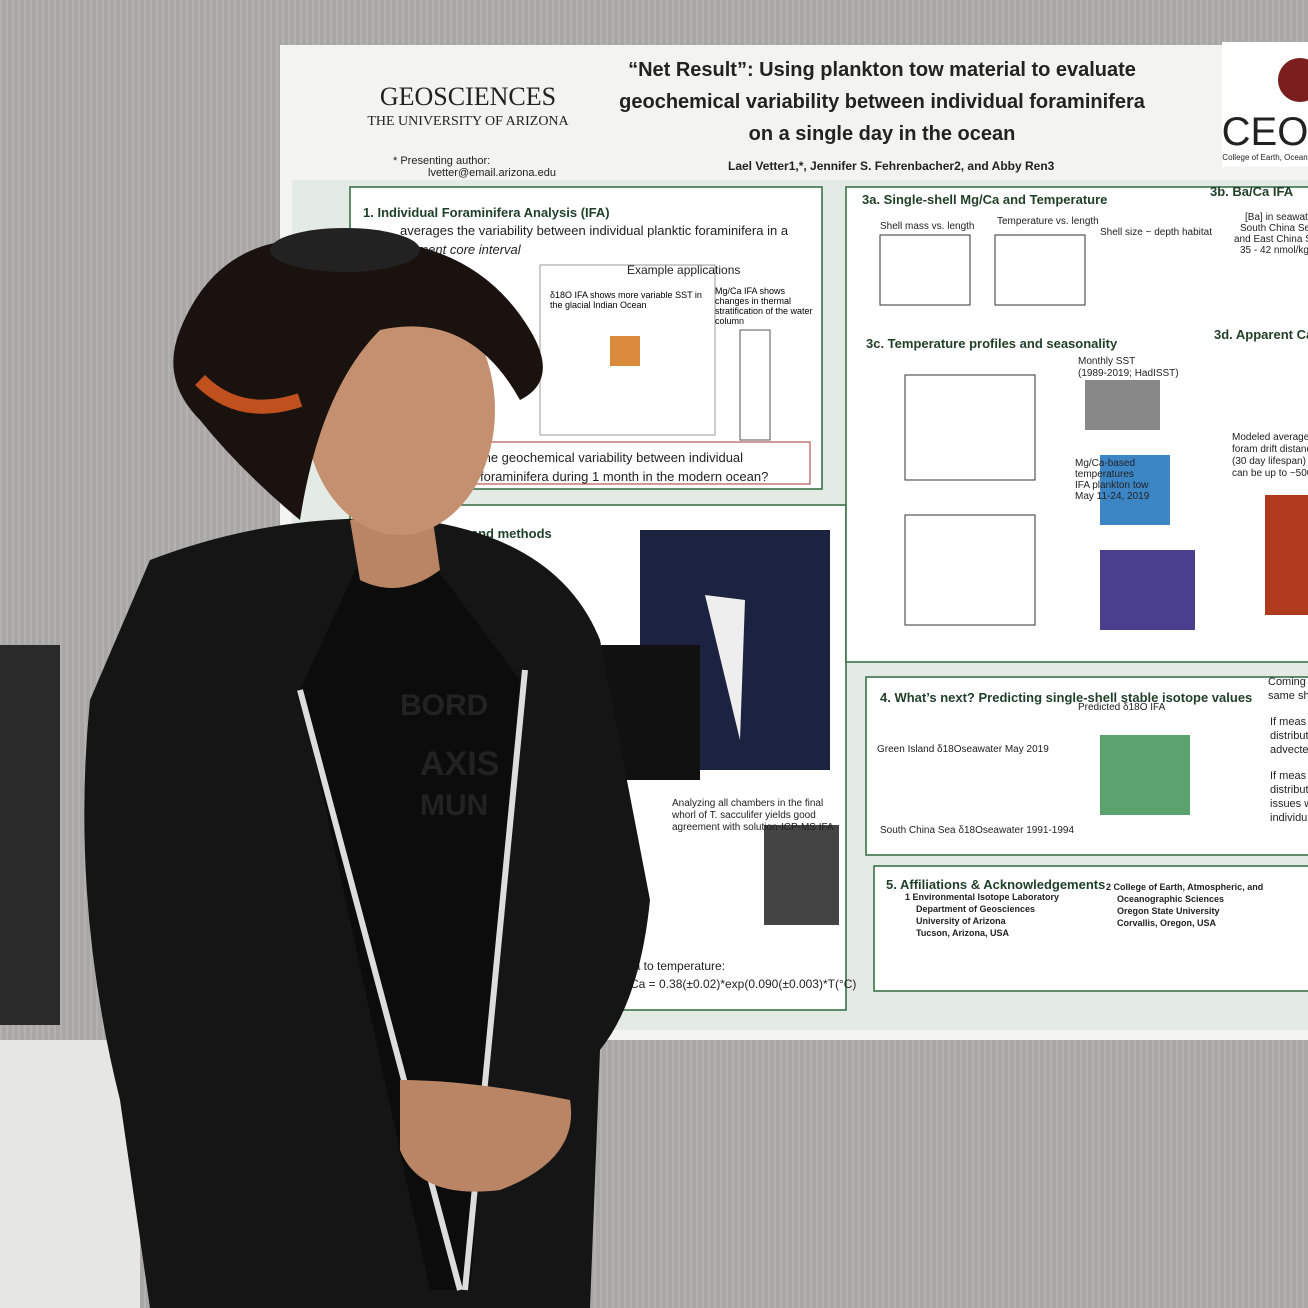 Image resolution: width=1308 pixels, height=1308 pixels. I want to click on presenting-author: * Presenting author:, so click(441, 161).